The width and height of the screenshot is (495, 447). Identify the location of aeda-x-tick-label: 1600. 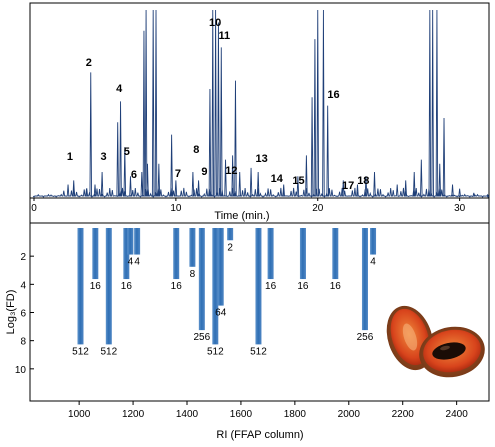
(241, 414).